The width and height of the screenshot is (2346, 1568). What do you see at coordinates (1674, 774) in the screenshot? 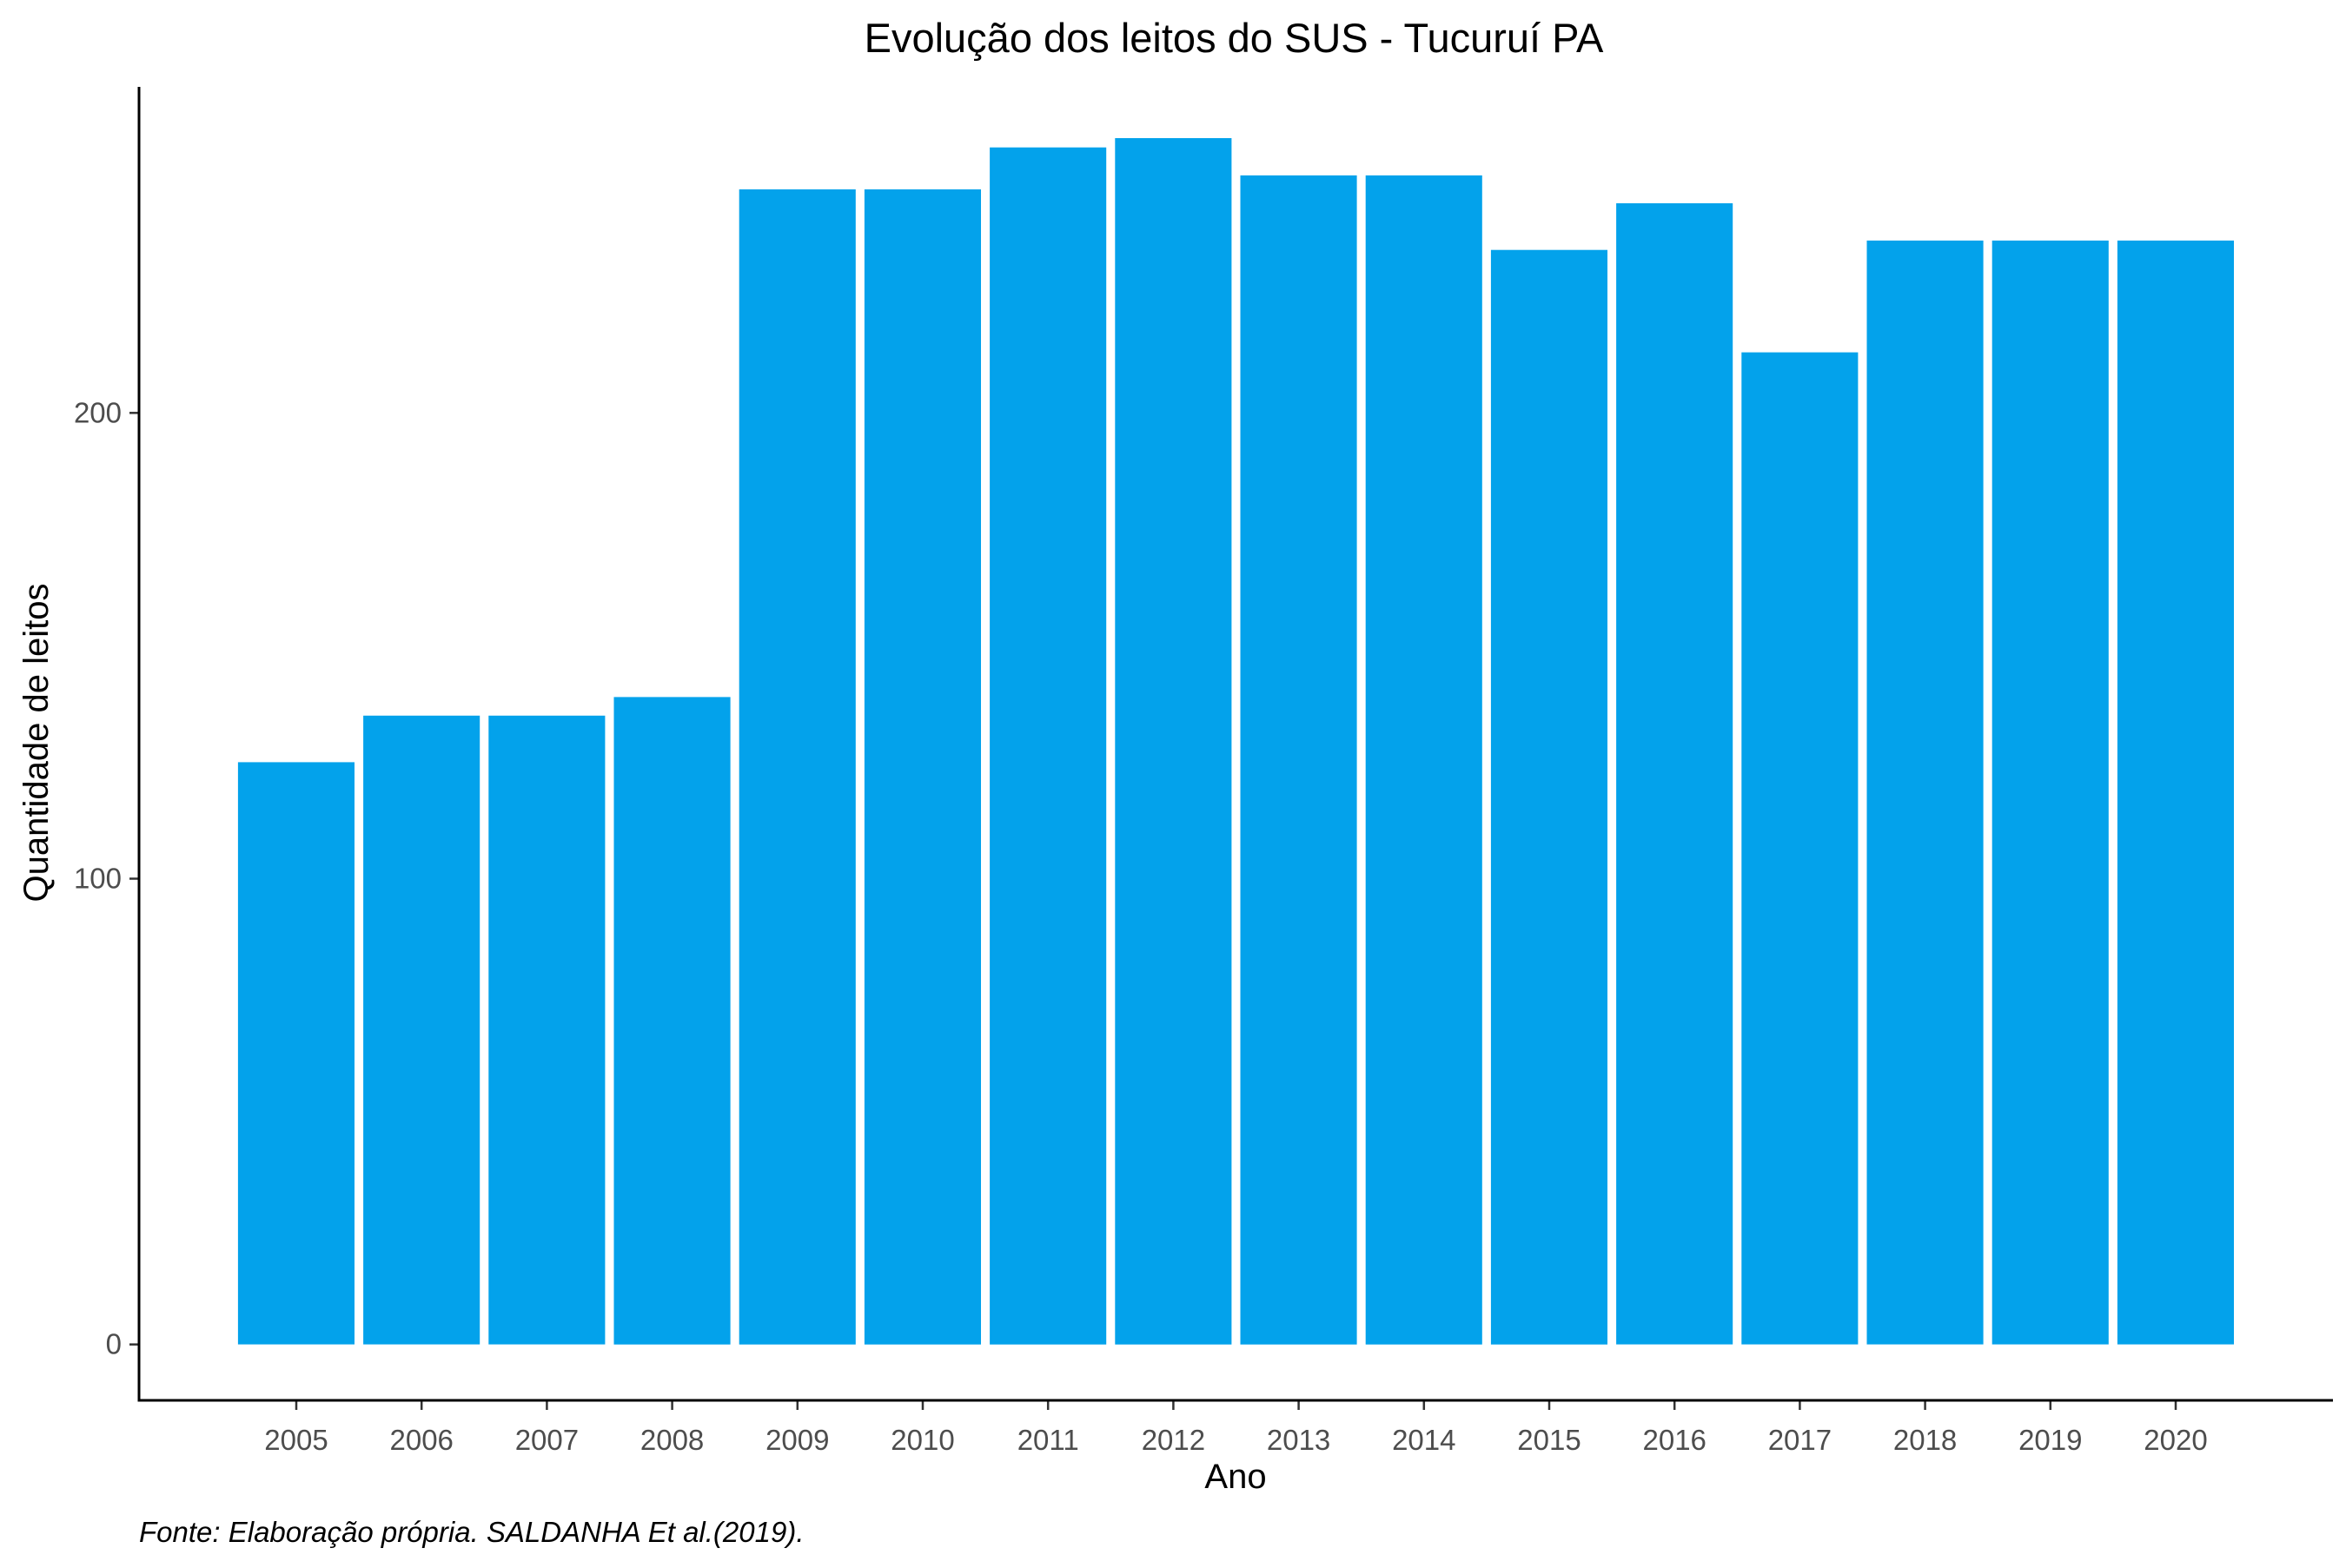
I see `bar-2016` at bounding box center [1674, 774].